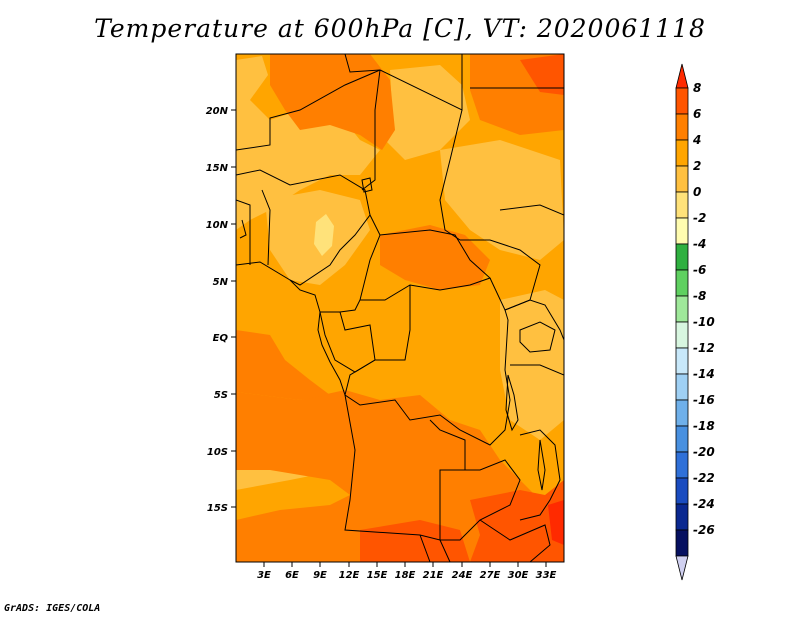 The image size is (800, 618). Describe the element at coordinates (308, 110) in the screenshot. I see `border-libya-niger` at that location.